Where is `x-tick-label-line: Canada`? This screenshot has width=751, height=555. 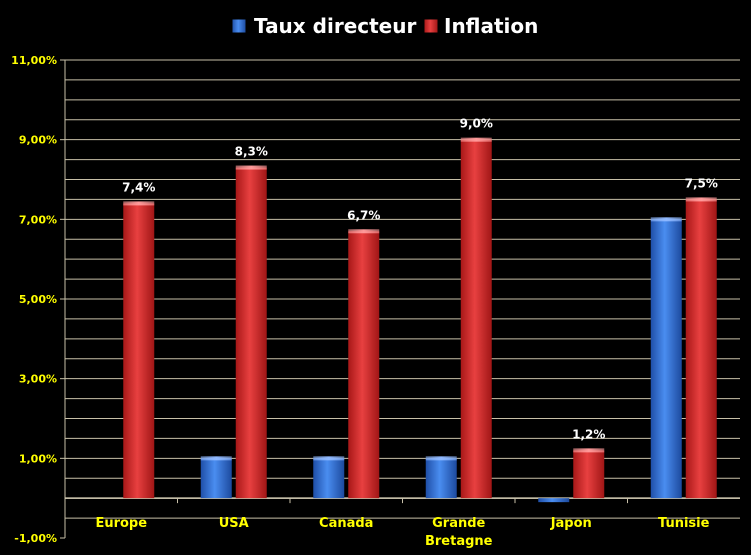
x-tick-label-line: Canada is located at coordinates (346, 523).